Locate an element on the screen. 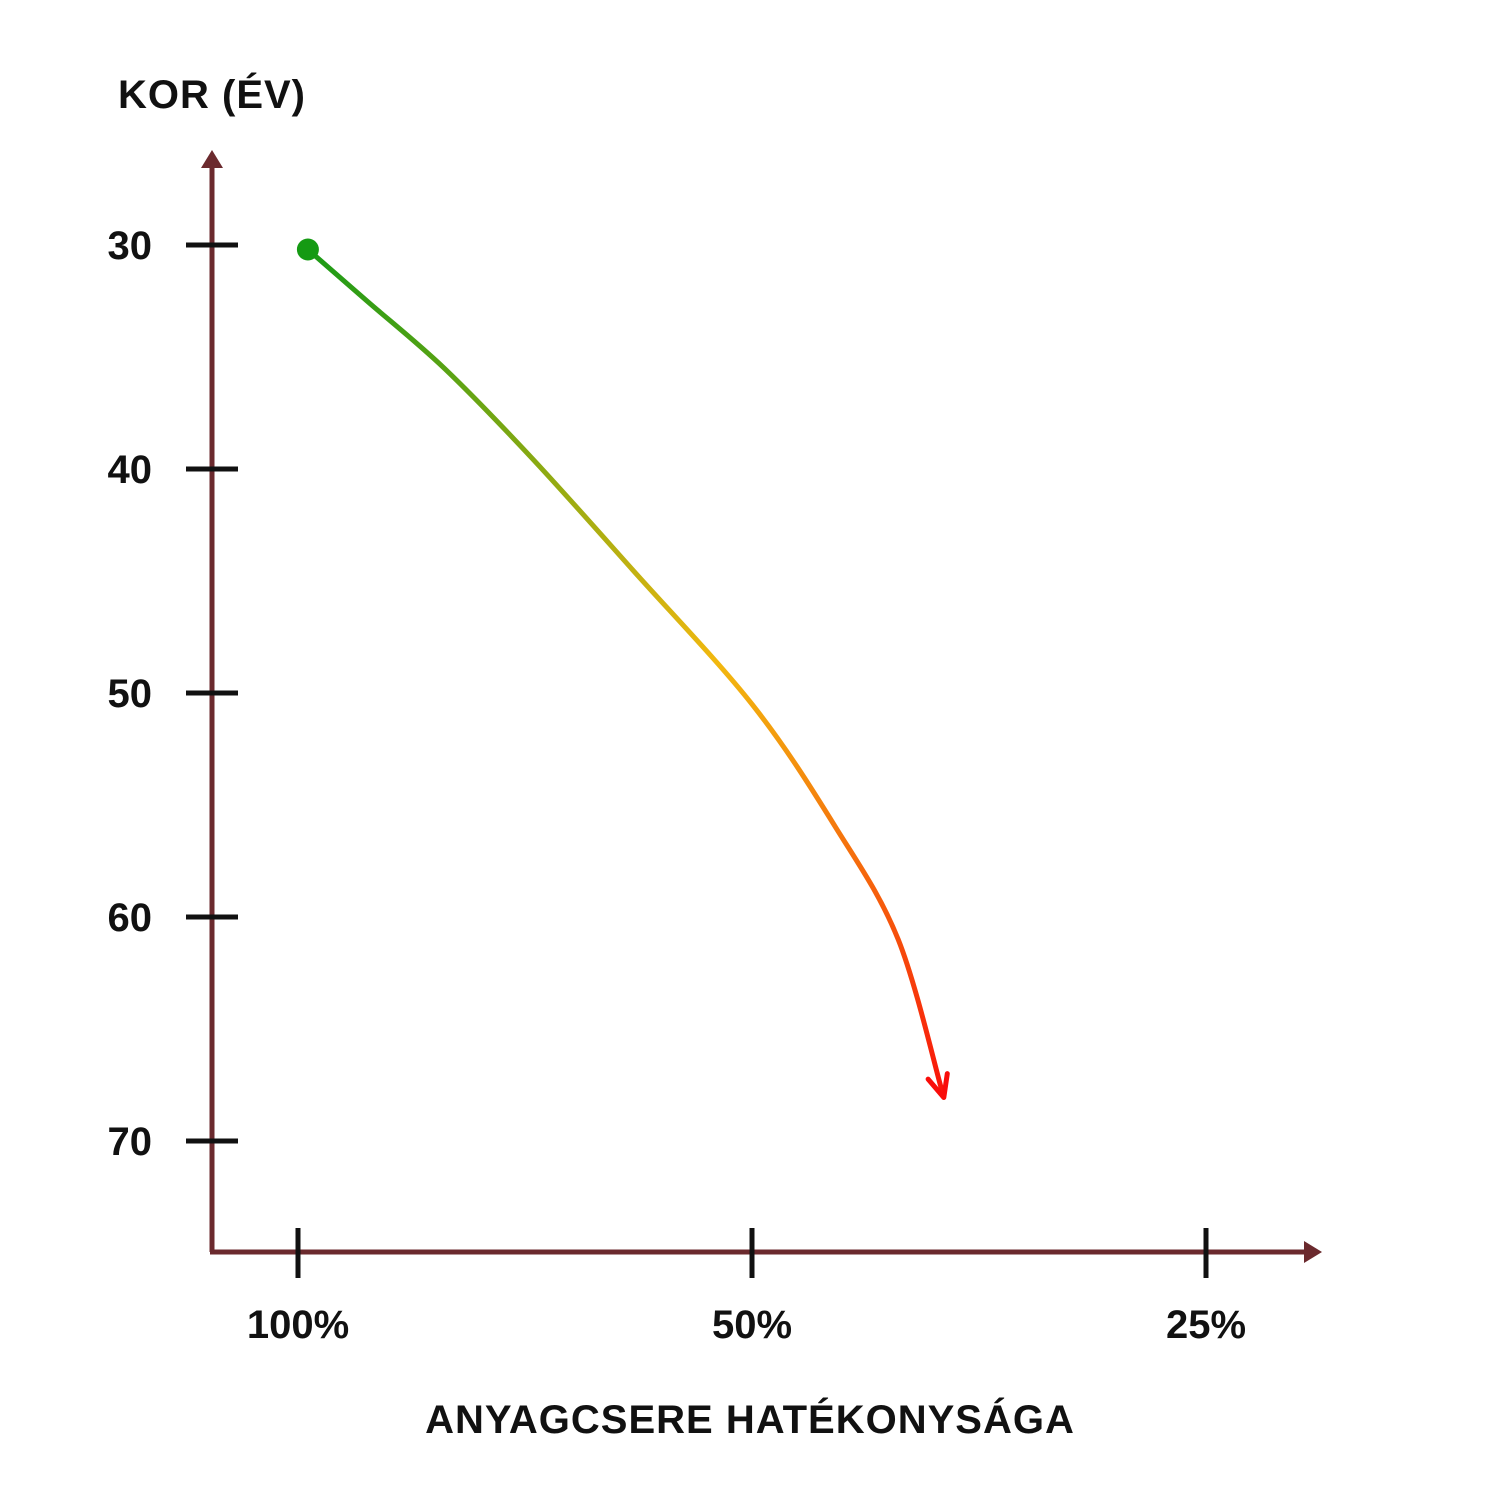 This screenshot has height=1500, width=1500. series-start-point is located at coordinates (307, 249).